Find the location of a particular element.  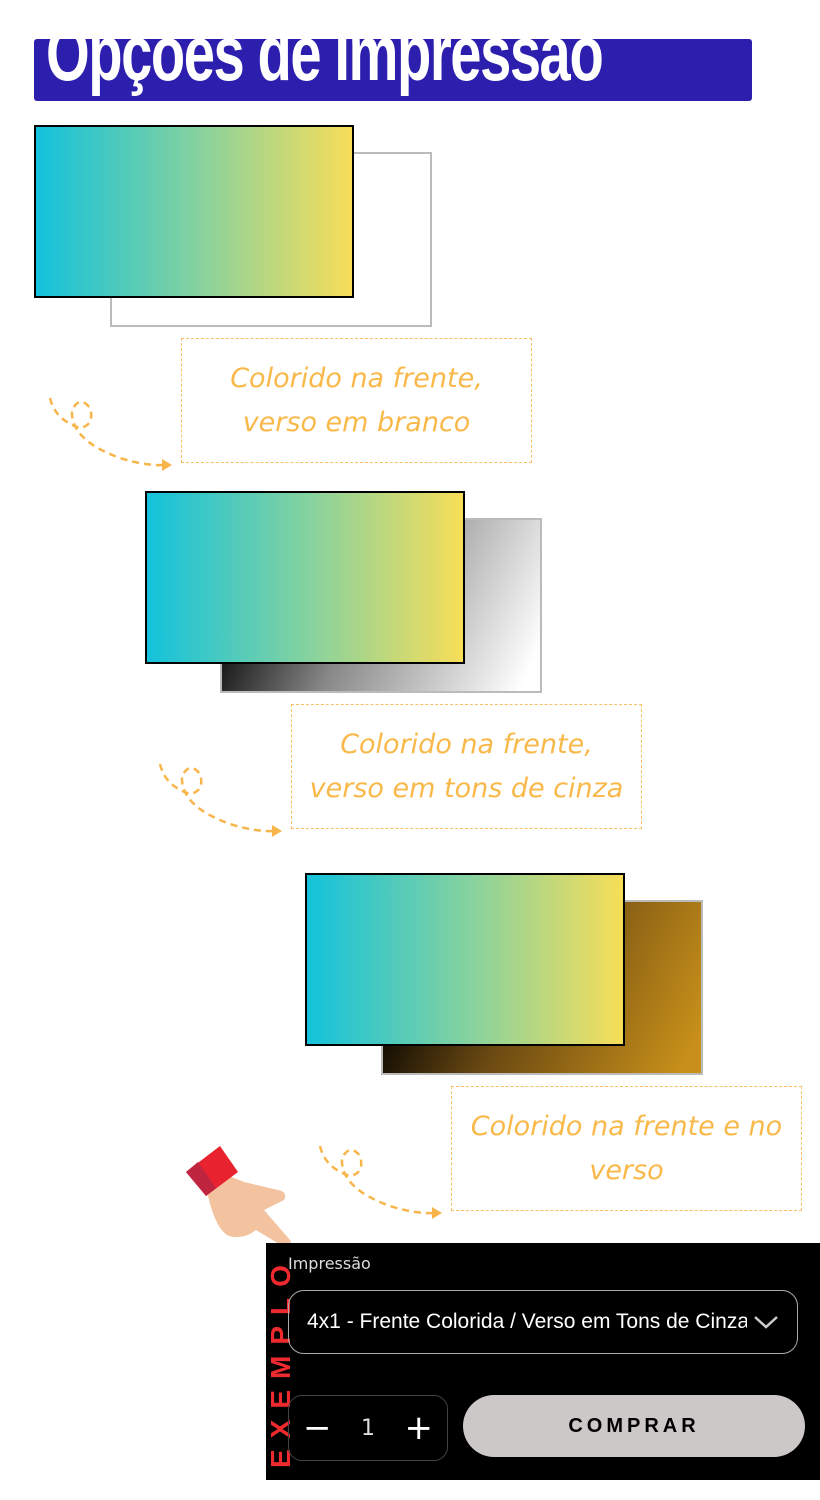

option-caption: Colorido na frente e no verso is located at coordinates (626, 1148).